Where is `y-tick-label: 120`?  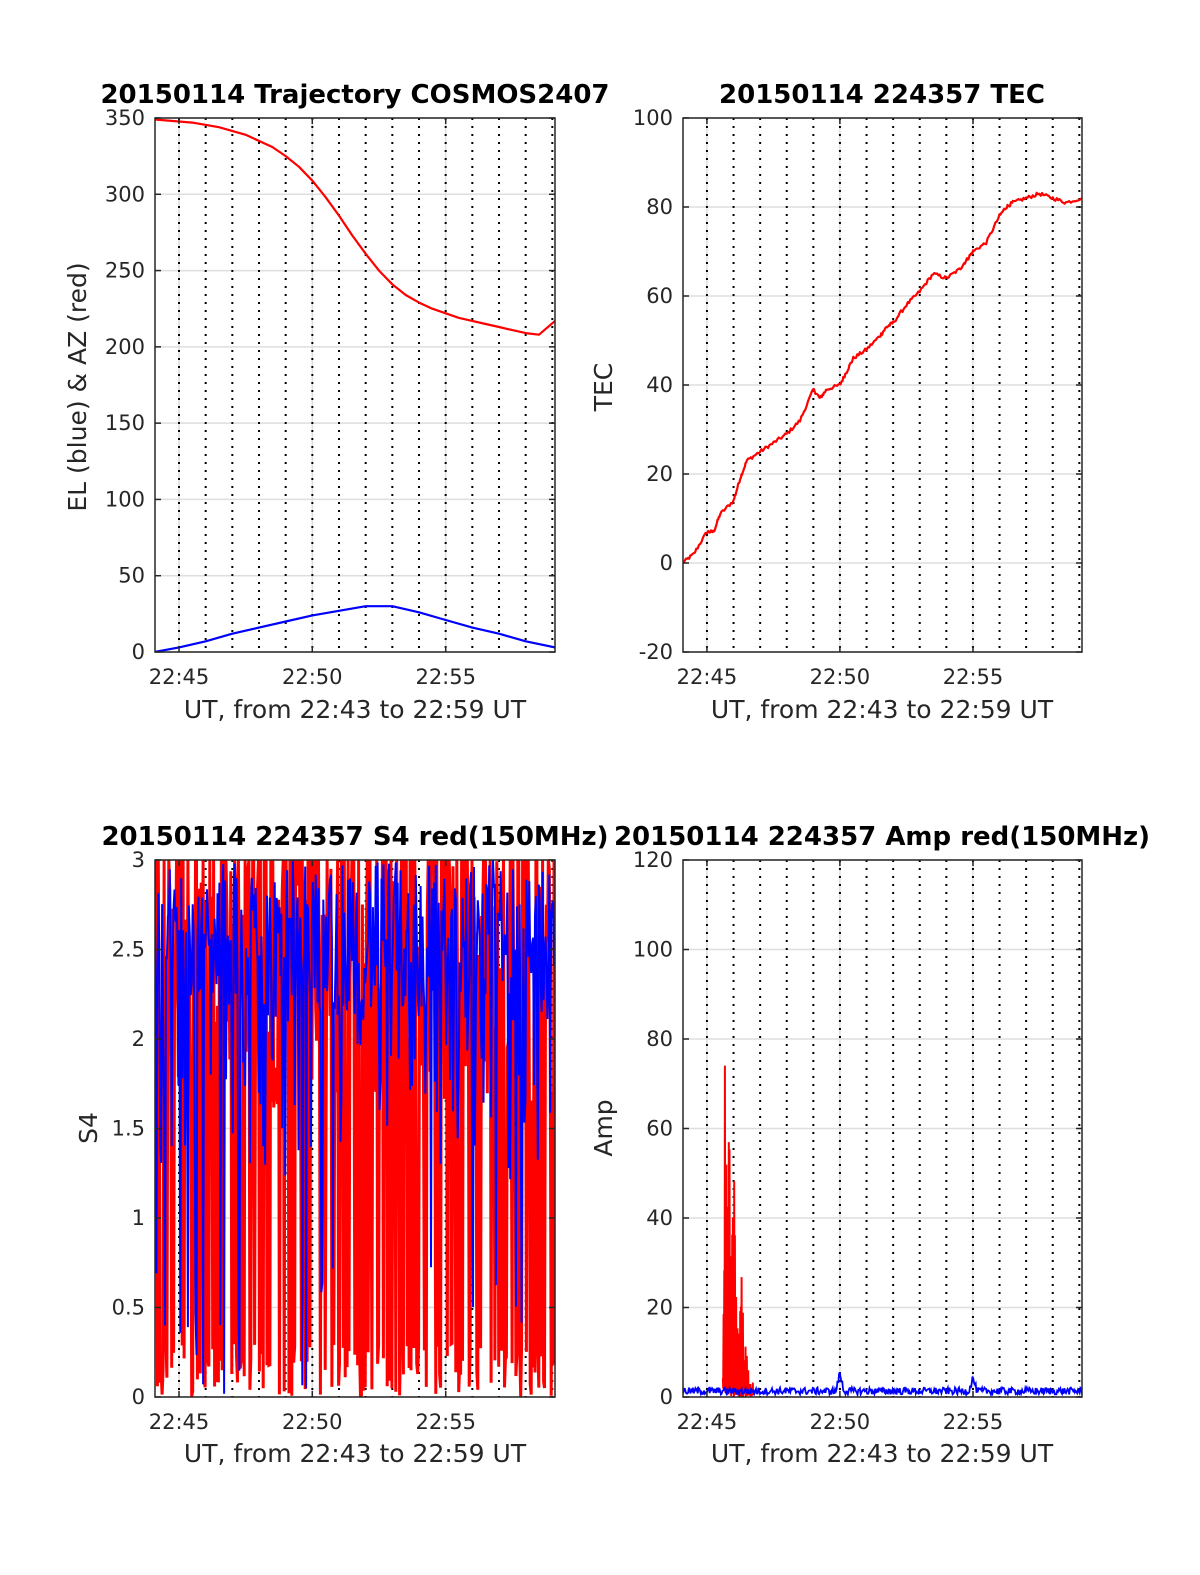 y-tick-label: 120 is located at coordinates (653, 860).